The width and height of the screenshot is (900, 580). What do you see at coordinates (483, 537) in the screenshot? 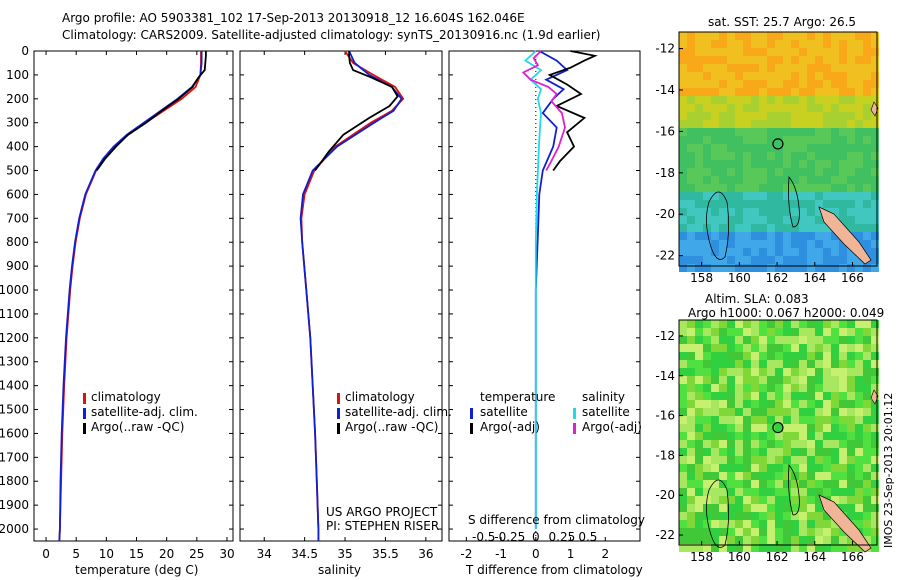
I see `s-tick-label: -0.5` at bounding box center [483, 537].